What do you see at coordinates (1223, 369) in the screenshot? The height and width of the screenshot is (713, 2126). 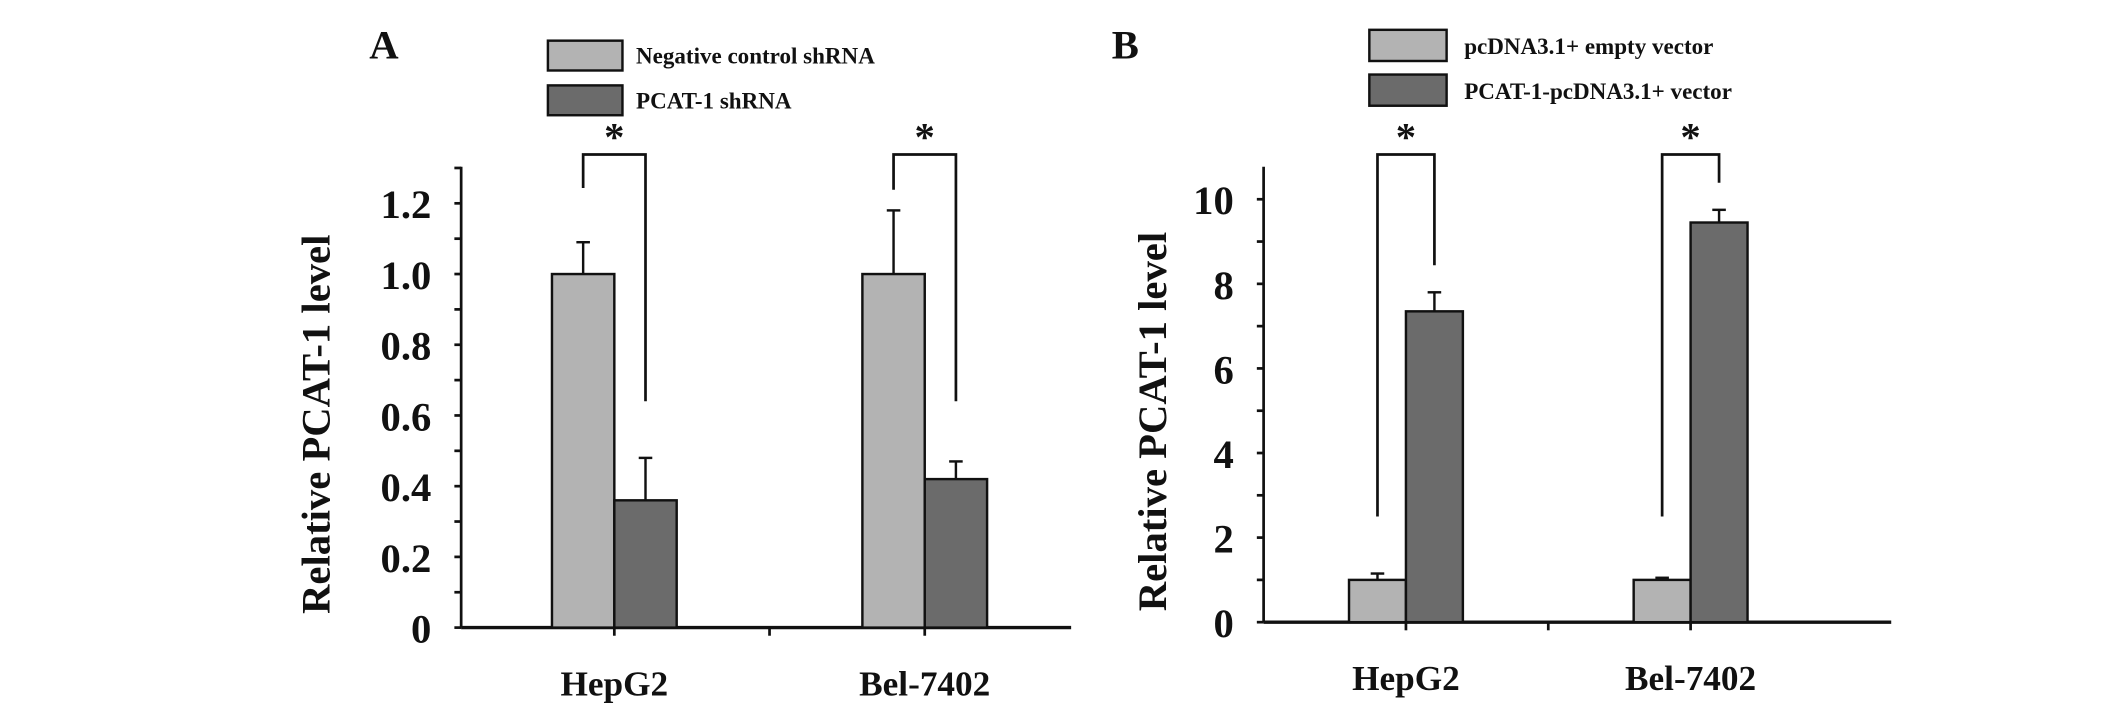 I see `y-tick-label: 6` at bounding box center [1223, 369].